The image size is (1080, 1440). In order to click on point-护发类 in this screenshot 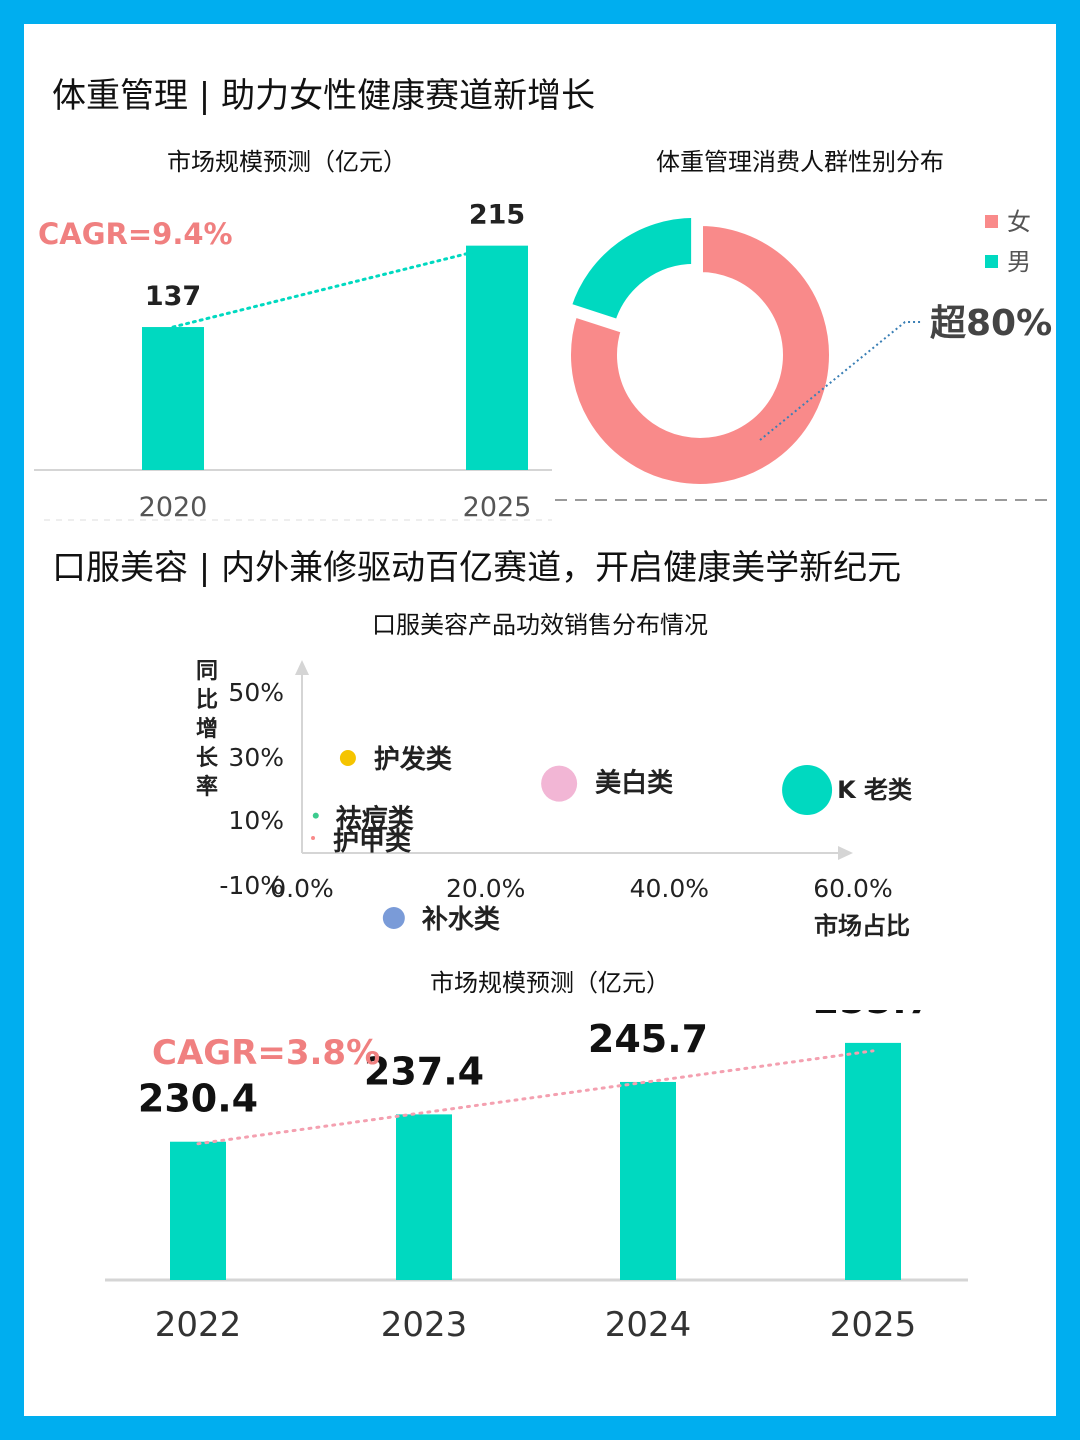, I will do `click(347, 758)`.